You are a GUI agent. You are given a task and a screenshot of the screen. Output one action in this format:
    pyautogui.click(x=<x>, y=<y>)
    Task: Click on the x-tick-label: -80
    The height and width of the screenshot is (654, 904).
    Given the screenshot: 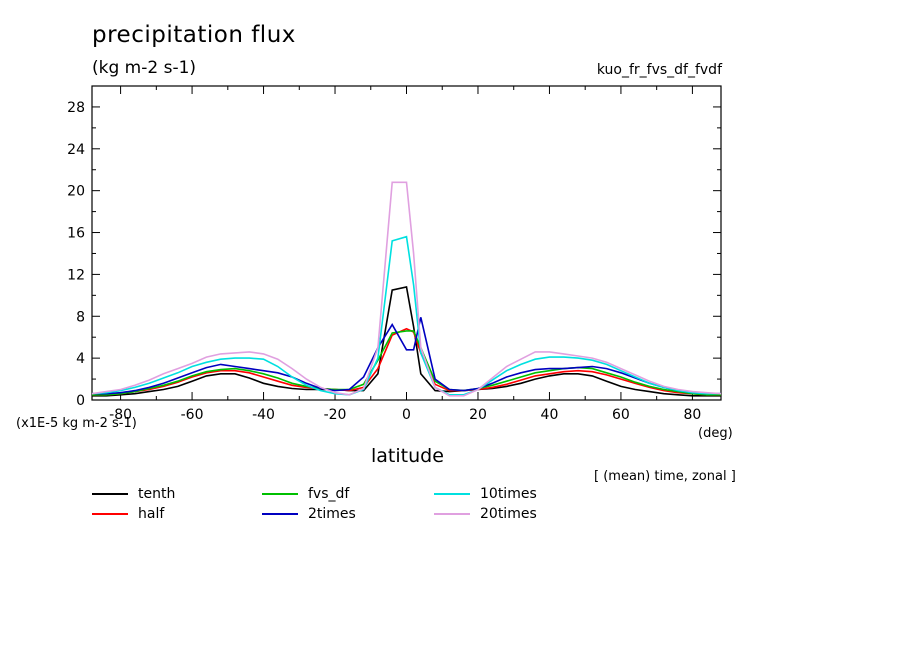 What is the action you would take?
    pyautogui.click(x=120, y=415)
    